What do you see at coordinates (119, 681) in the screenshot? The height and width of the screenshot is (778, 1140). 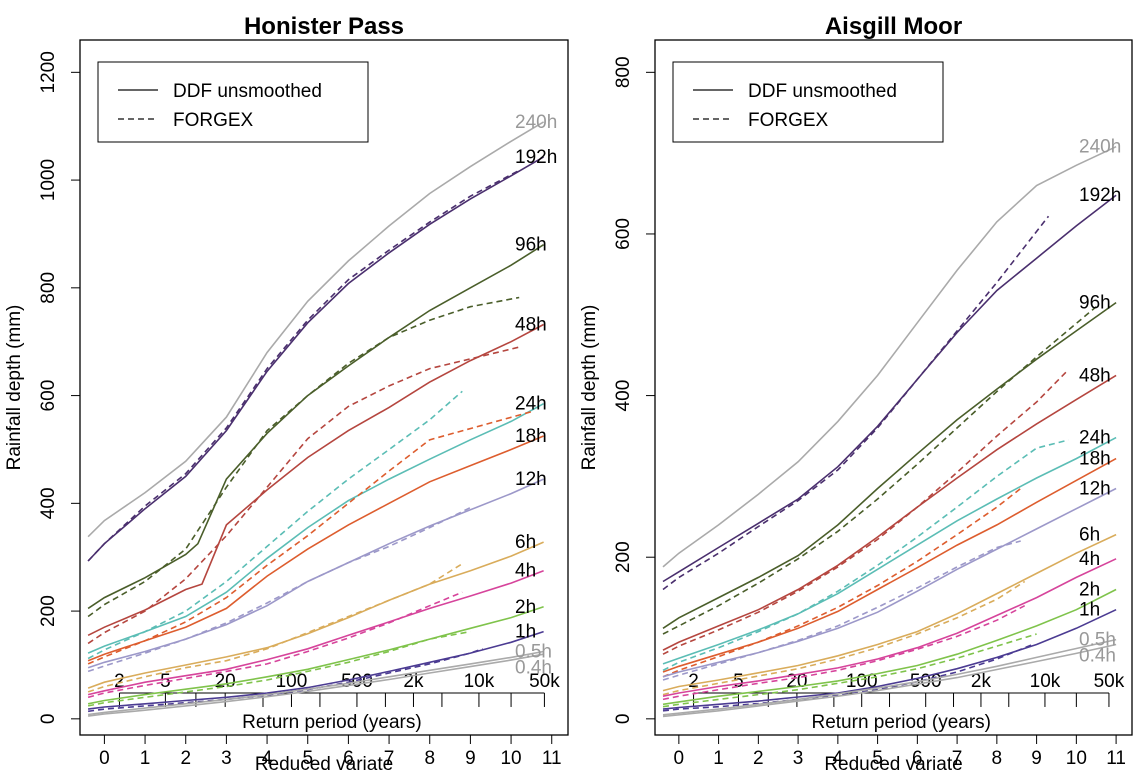 I see `panel1-return-period-tick-label: 2` at bounding box center [119, 681].